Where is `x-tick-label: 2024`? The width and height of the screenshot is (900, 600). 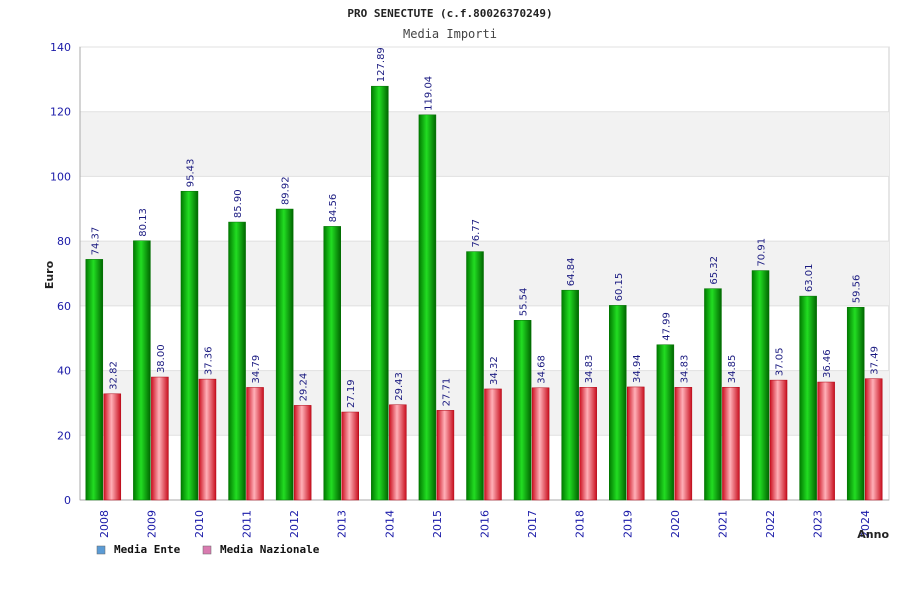
x-tick-label: 2024 is located at coordinates (865, 524).